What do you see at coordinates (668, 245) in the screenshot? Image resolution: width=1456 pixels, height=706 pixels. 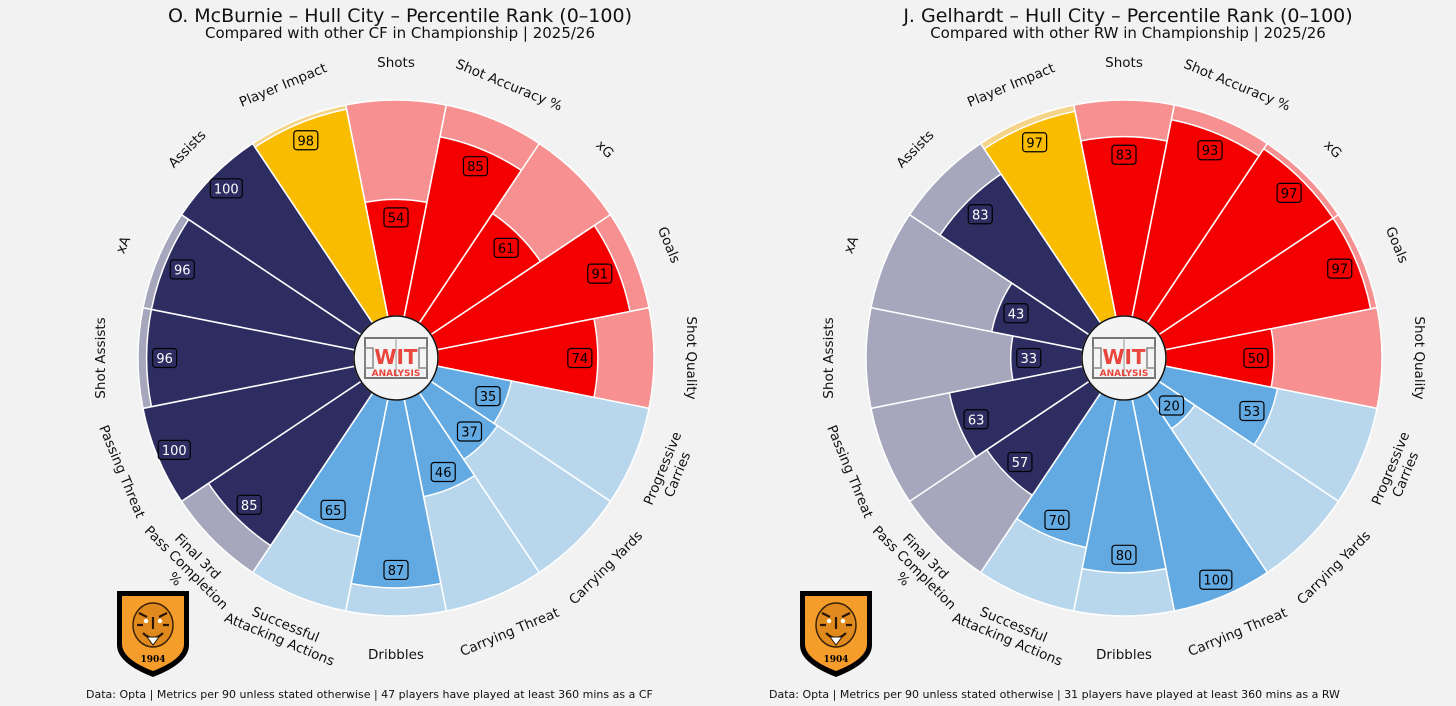 I see `metric-label: Goals` at bounding box center [668, 245].